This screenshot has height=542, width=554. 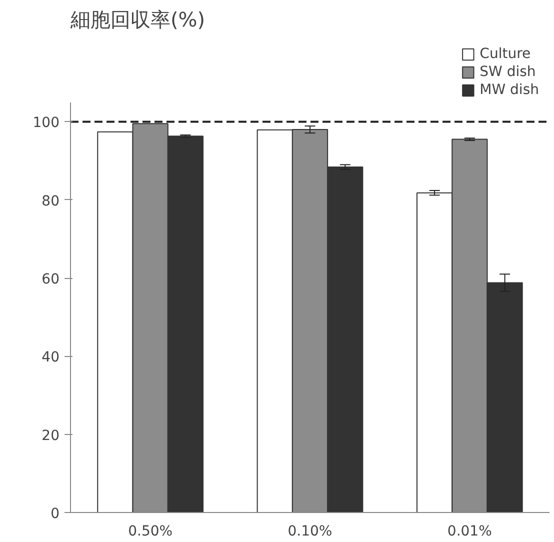 What do you see at coordinates (508, 72) in the screenshot?
I see `legend-label: SW dish` at bounding box center [508, 72].